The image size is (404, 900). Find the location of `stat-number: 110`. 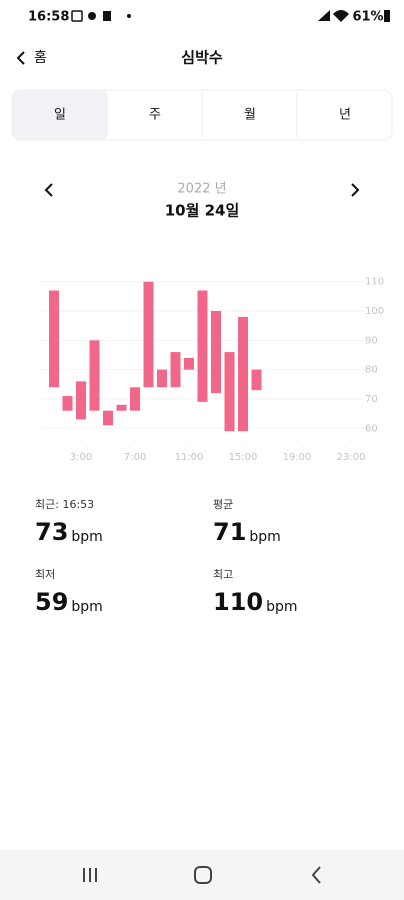

stat-number: 110 is located at coordinates (238, 602).